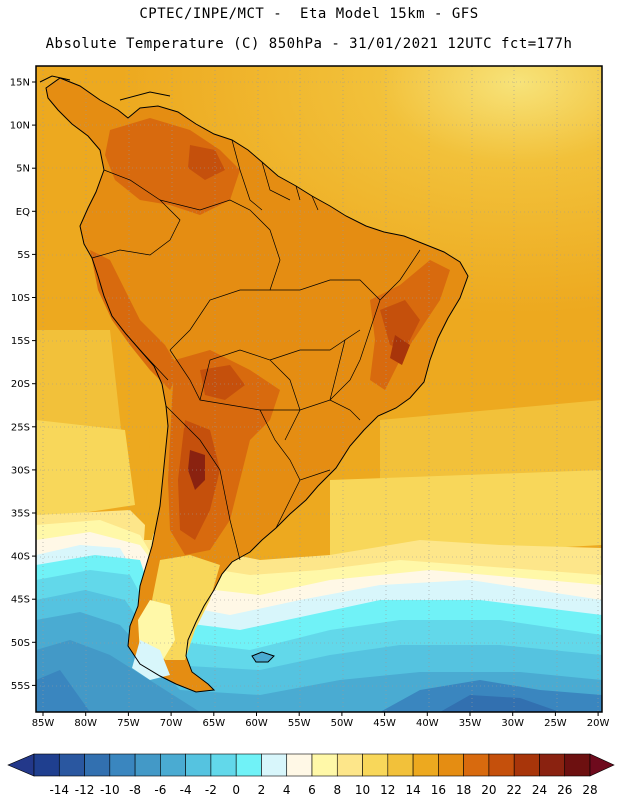 The image size is (618, 800). What do you see at coordinates (211, 790) in the screenshot?
I see `colorbar-label: -2` at bounding box center [211, 790].